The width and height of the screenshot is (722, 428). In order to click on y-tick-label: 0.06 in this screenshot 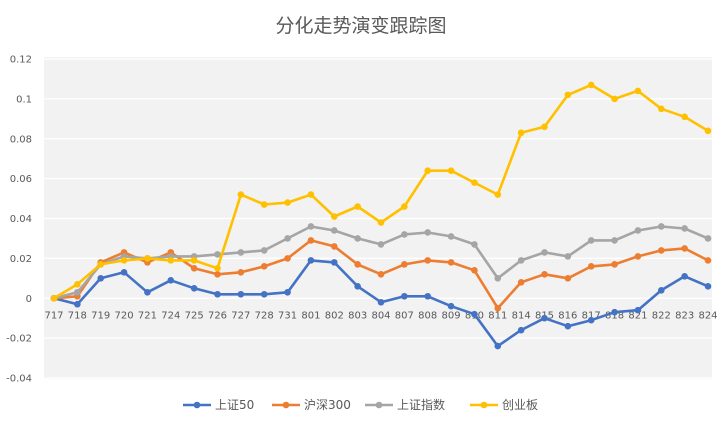, I will do `click(21, 179)`.